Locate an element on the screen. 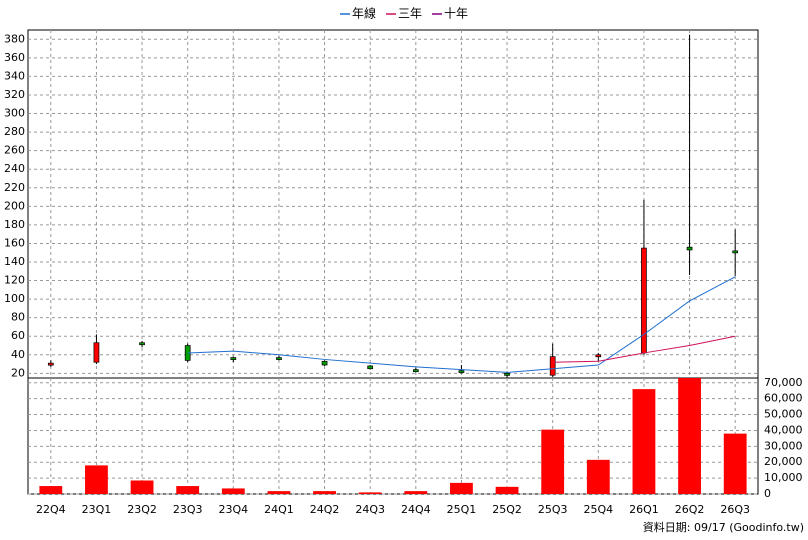 The width and height of the screenshot is (808, 540). x-tick-label: 25Q2 is located at coordinates (507, 509).